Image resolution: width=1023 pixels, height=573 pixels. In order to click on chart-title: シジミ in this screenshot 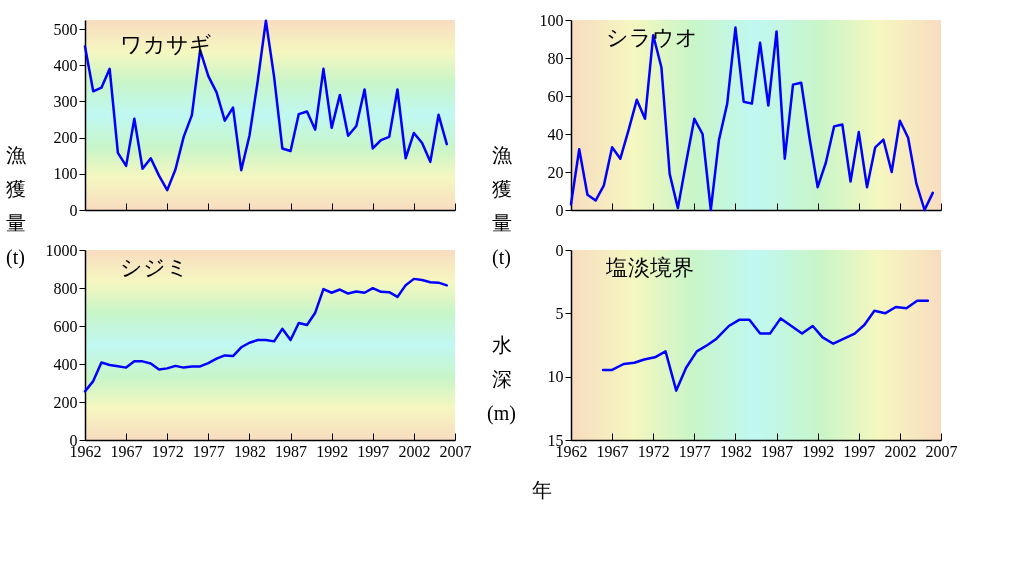, I will do `click(154, 267)`.